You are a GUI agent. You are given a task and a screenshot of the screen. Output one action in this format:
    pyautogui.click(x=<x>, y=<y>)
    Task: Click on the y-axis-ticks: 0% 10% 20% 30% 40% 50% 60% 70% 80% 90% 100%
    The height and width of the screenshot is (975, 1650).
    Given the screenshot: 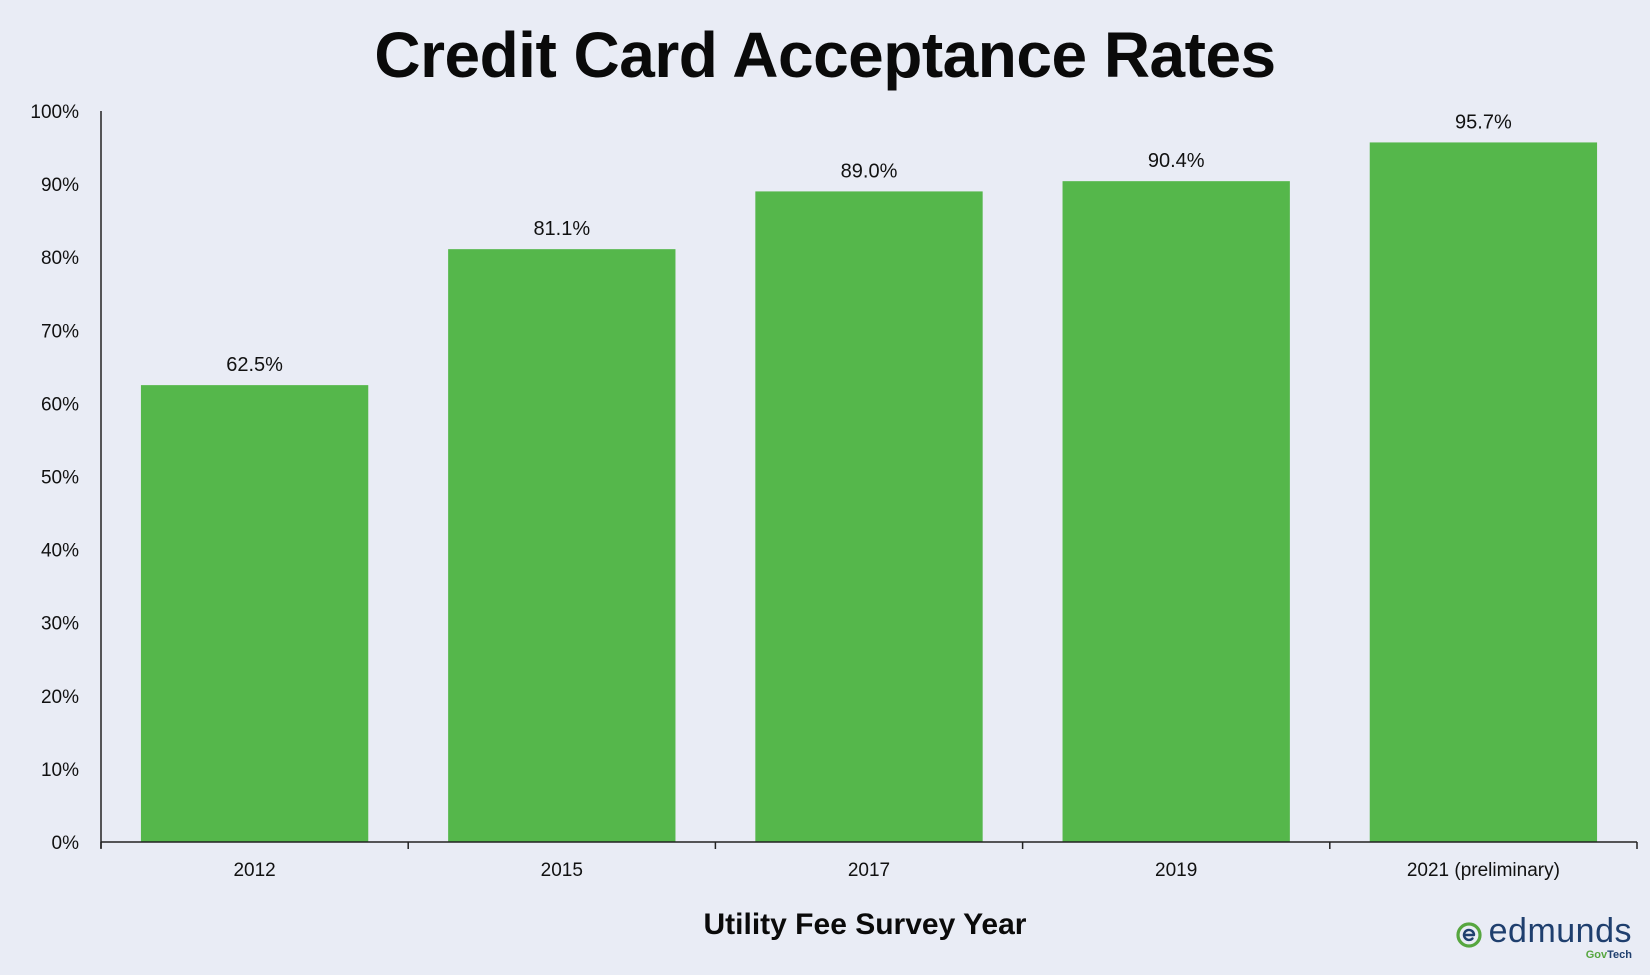 What is the action you would take?
    pyautogui.click(x=54, y=478)
    